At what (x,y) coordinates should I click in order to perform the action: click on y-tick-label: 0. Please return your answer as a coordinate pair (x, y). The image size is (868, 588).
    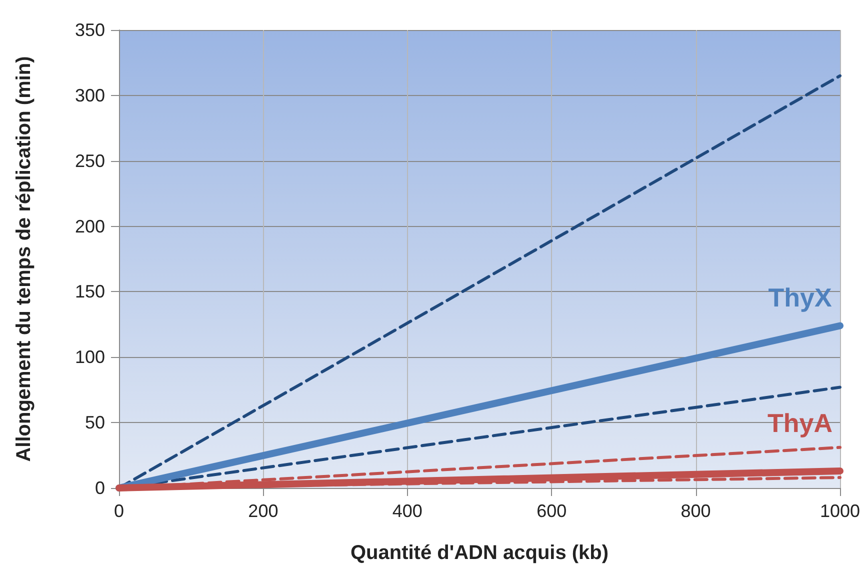
    Looking at the image, I should click on (99, 488).